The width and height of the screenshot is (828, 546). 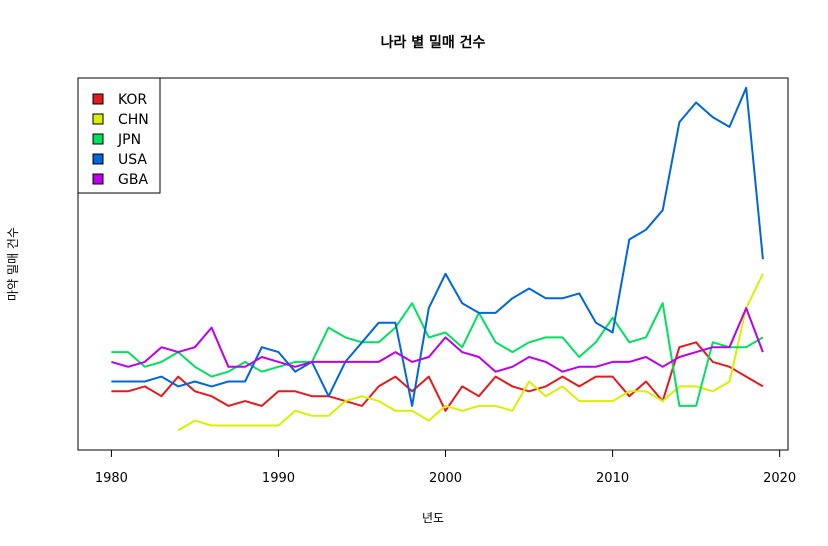 What do you see at coordinates (612, 478) in the screenshot?
I see `x-tick-label: 2010` at bounding box center [612, 478].